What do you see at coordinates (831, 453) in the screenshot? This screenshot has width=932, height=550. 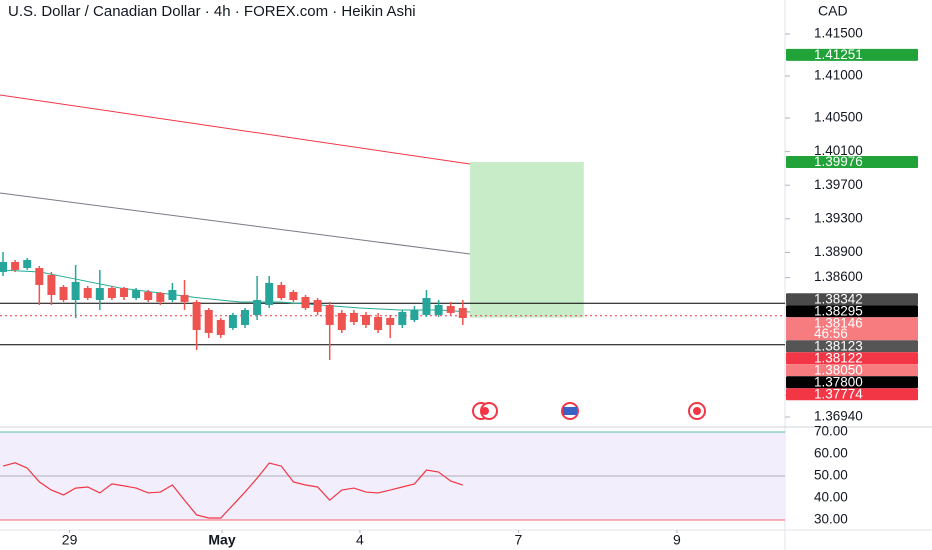 I see `rsi-tick-label: 60.00` at bounding box center [831, 453].